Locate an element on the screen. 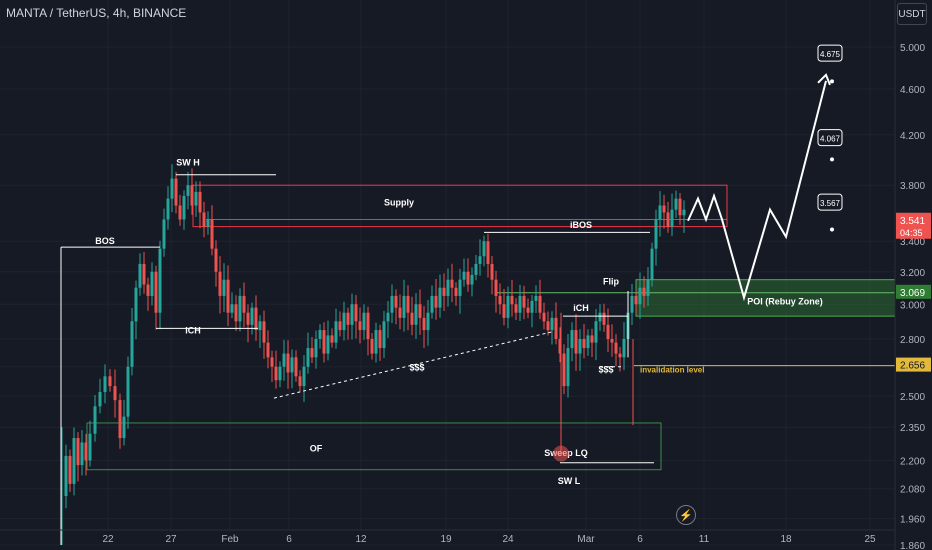  target-label: 4.067 is located at coordinates (830, 139).